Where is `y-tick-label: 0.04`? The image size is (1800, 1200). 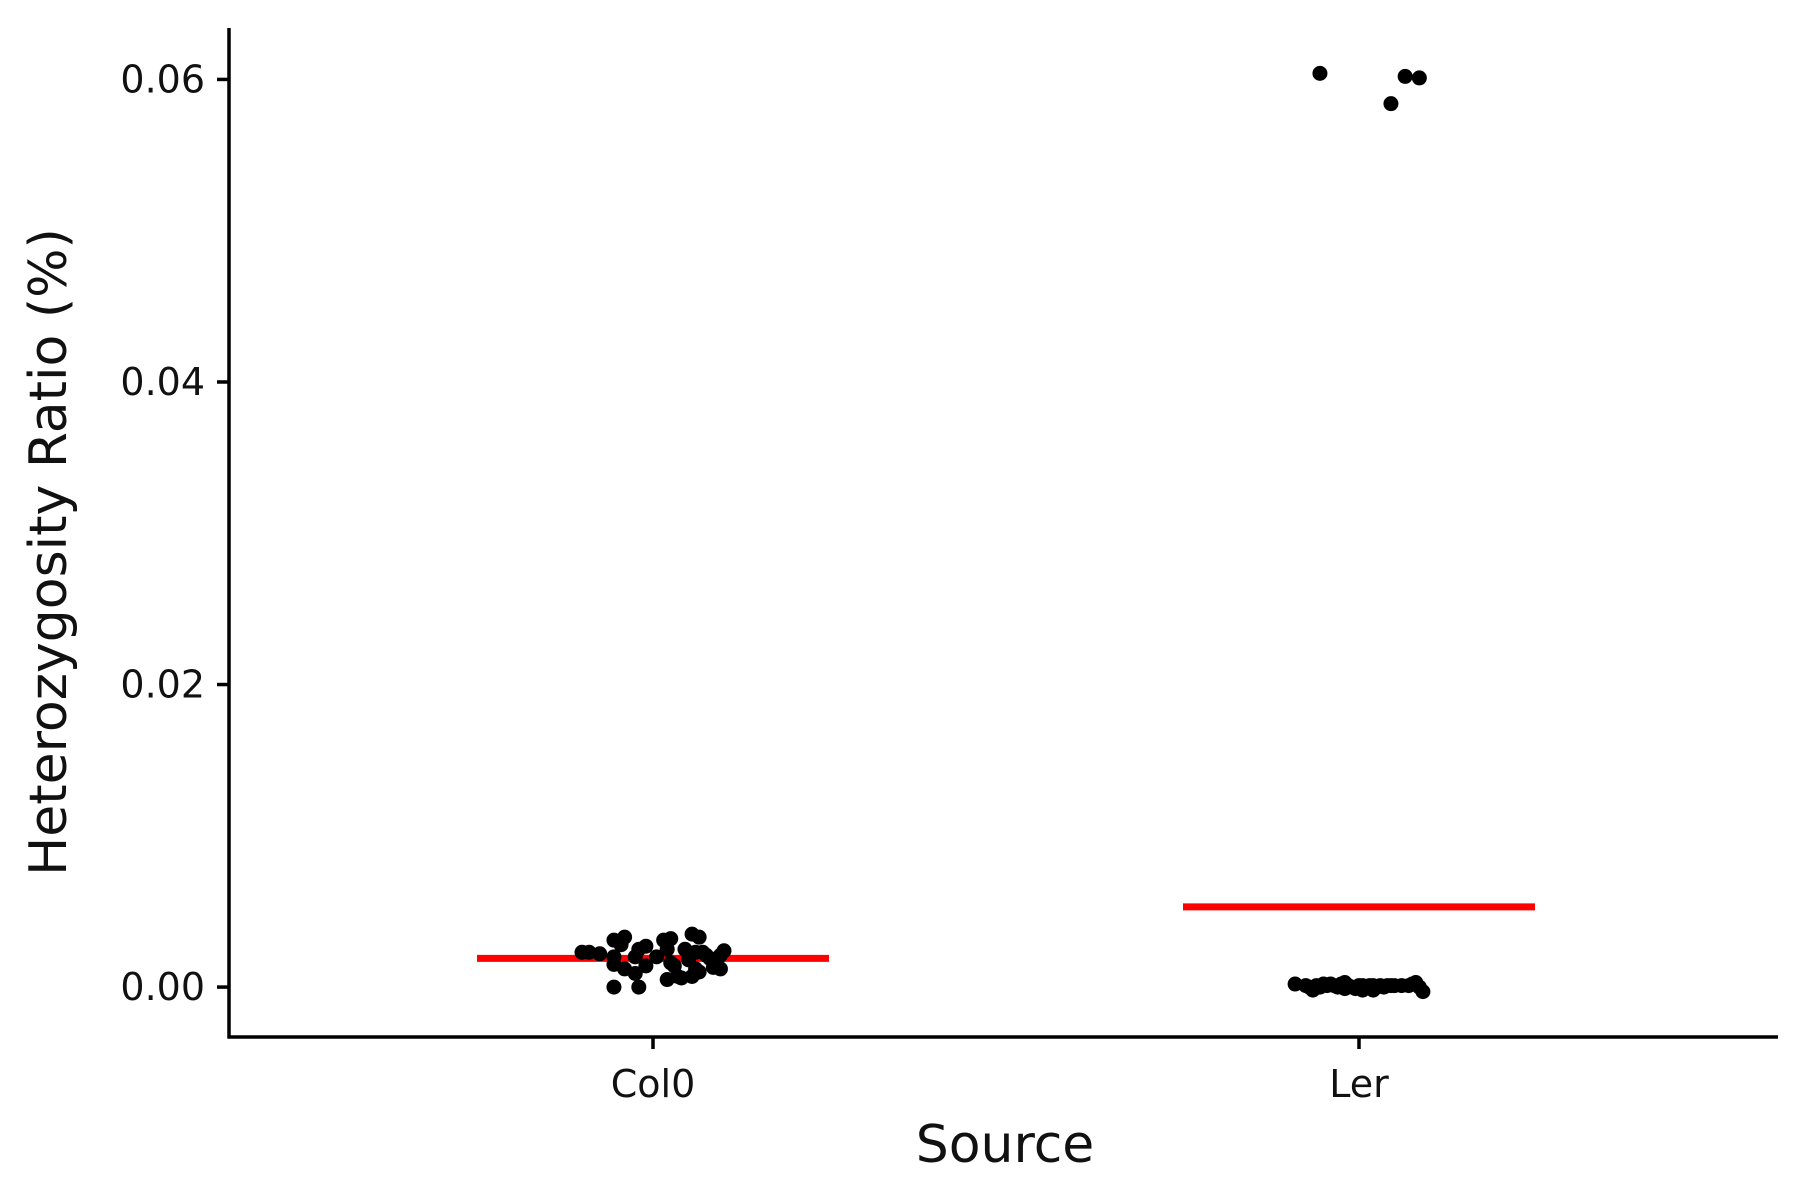
y-tick-label: 0.04 is located at coordinates (162, 382).